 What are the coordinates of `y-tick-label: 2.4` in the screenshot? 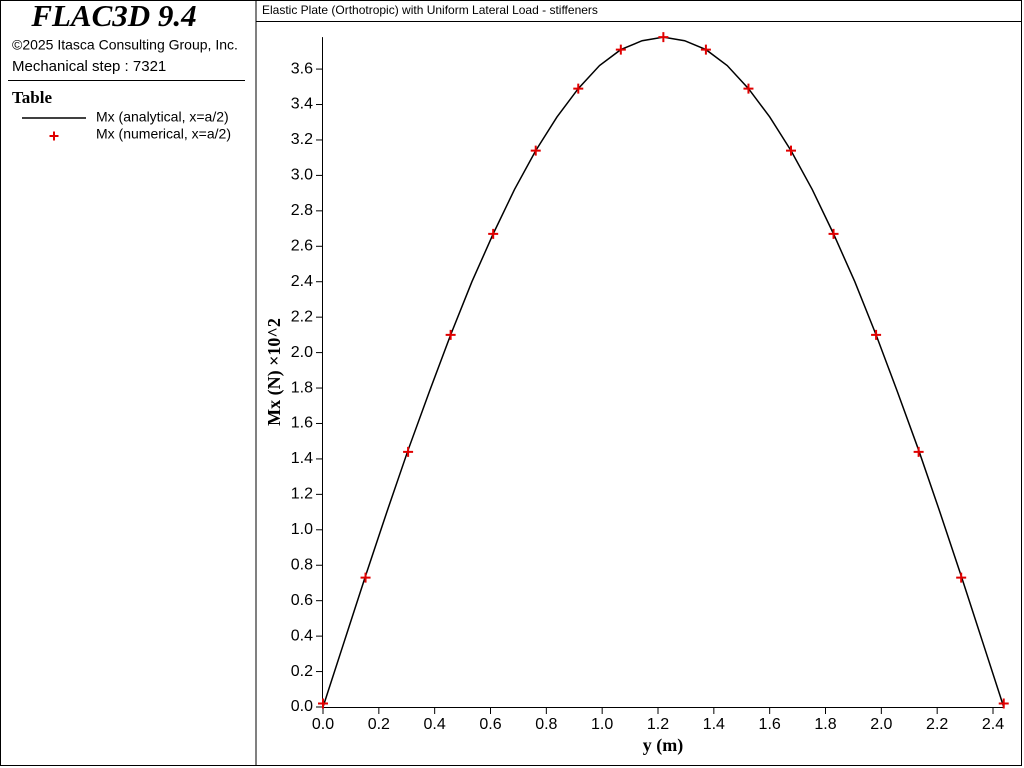 It's located at (302, 281).